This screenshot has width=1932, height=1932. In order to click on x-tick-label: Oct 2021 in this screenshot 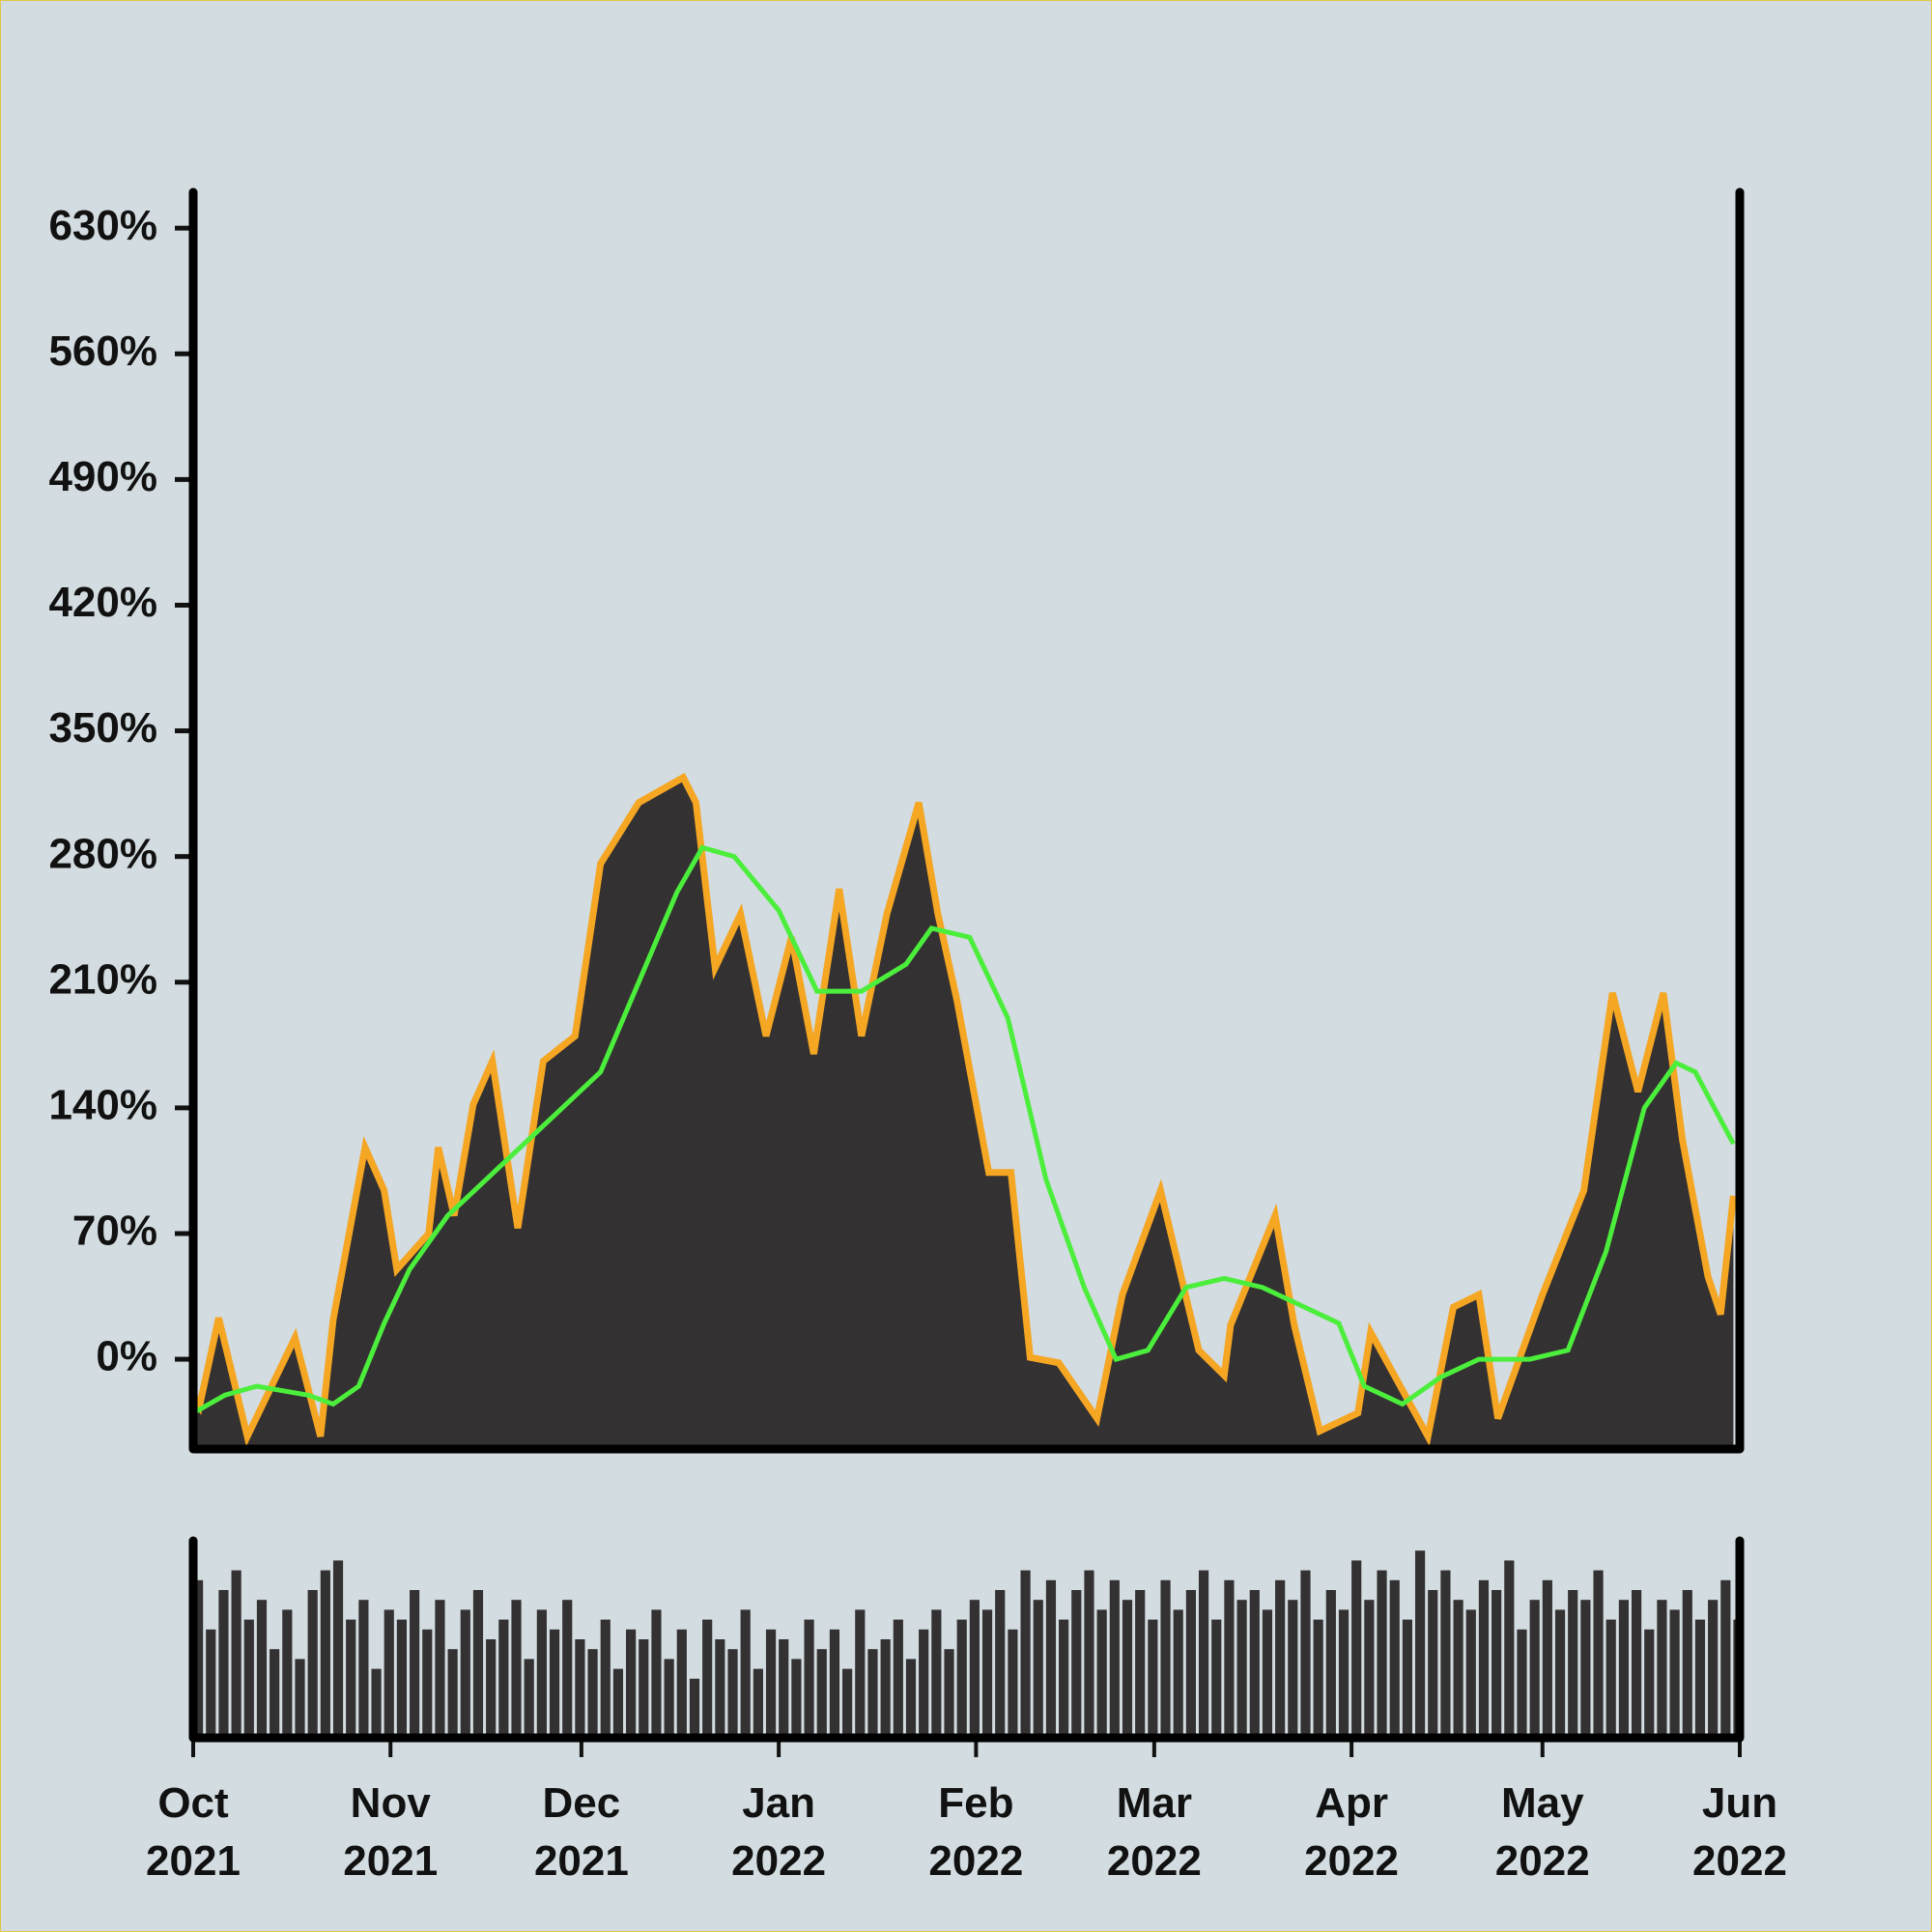, I will do `click(193, 1832)`.